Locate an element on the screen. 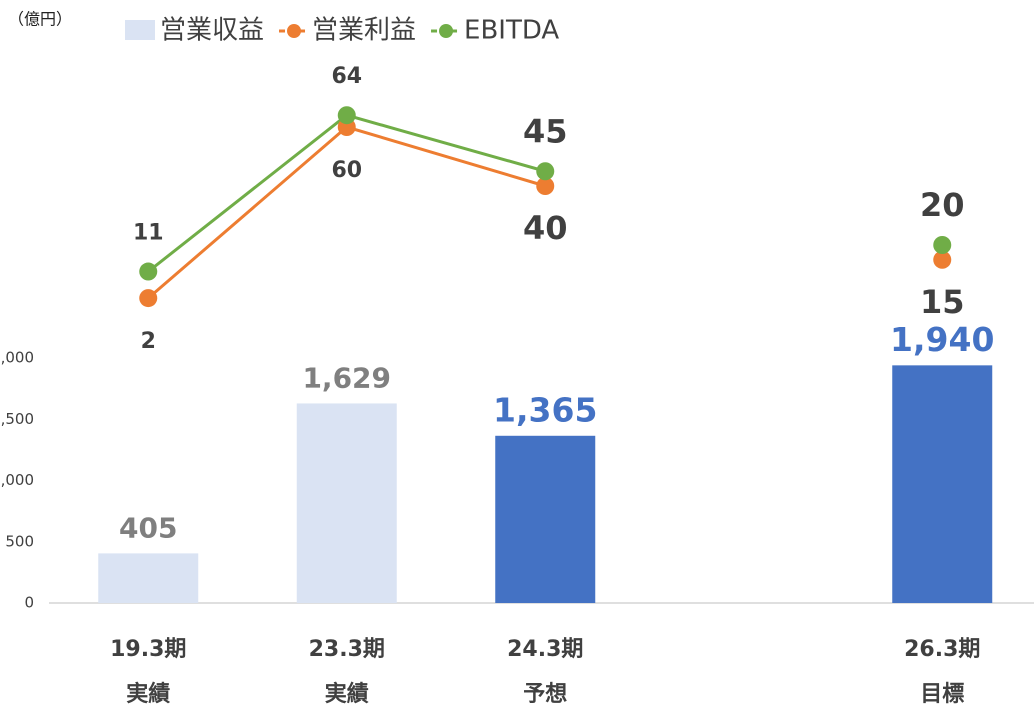 This screenshot has width=1034, height=708. bar-value-label: 1,940 is located at coordinates (942, 339).